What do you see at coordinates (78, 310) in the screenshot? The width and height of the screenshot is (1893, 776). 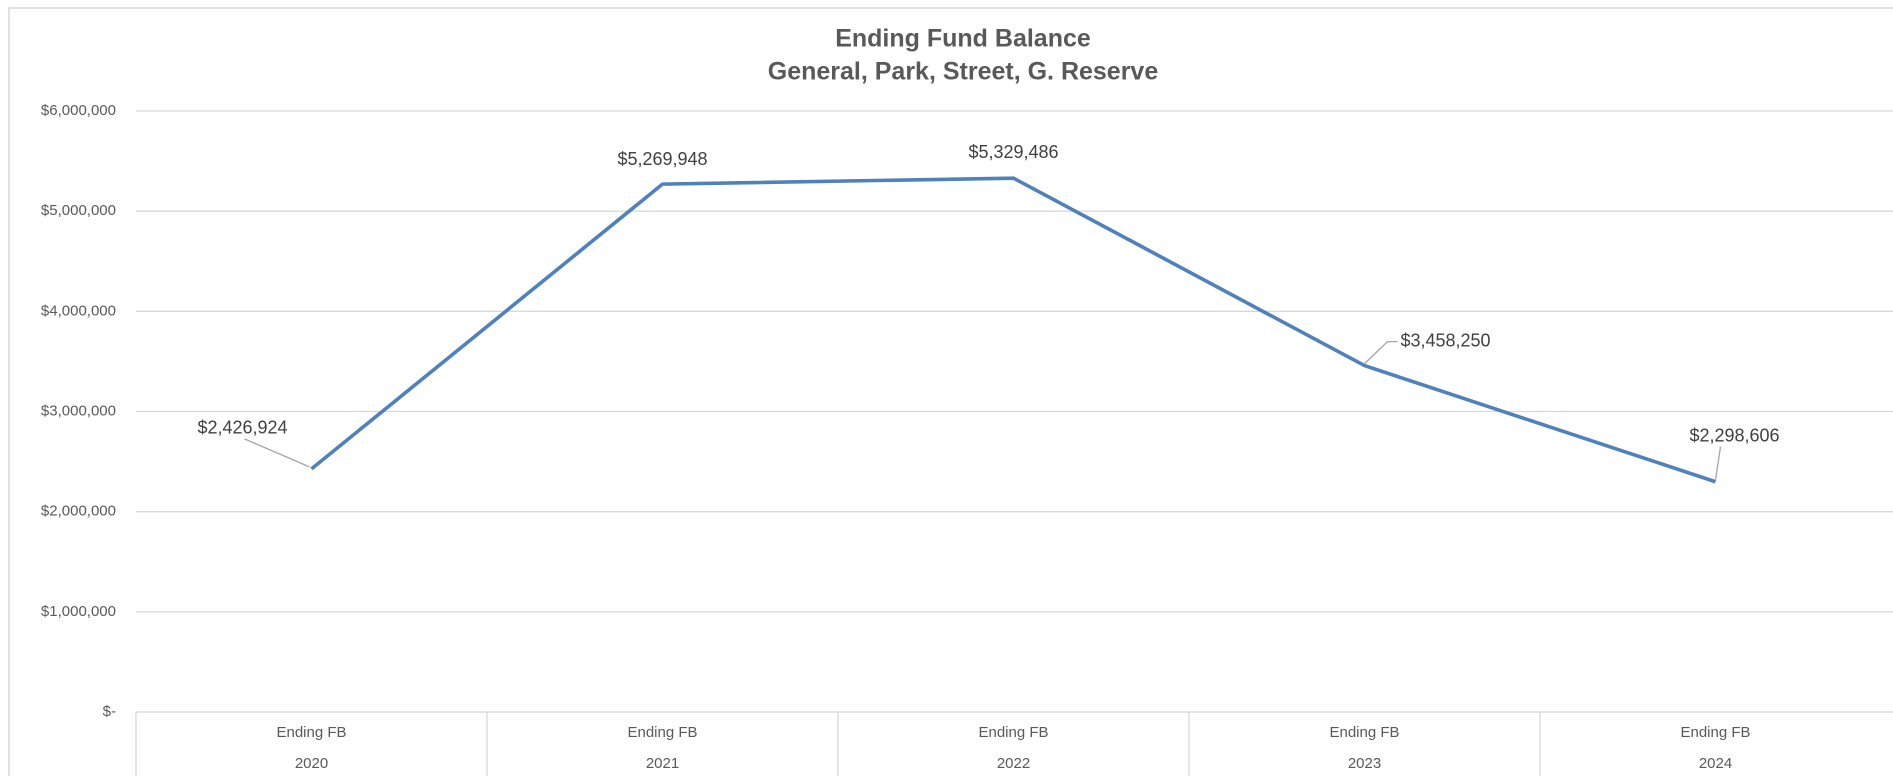 I see `y-tick-label: $4,000,000` at bounding box center [78, 310].